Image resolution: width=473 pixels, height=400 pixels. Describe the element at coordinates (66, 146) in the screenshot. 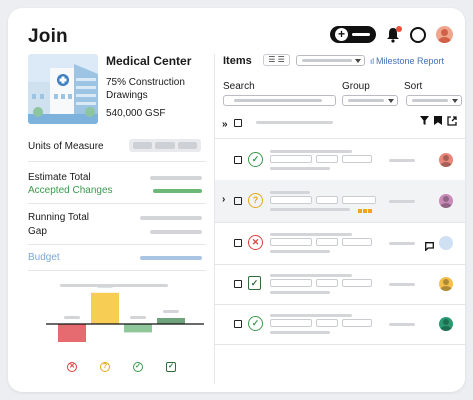

I see `units-of-measure-label: Units of Measure` at that location.